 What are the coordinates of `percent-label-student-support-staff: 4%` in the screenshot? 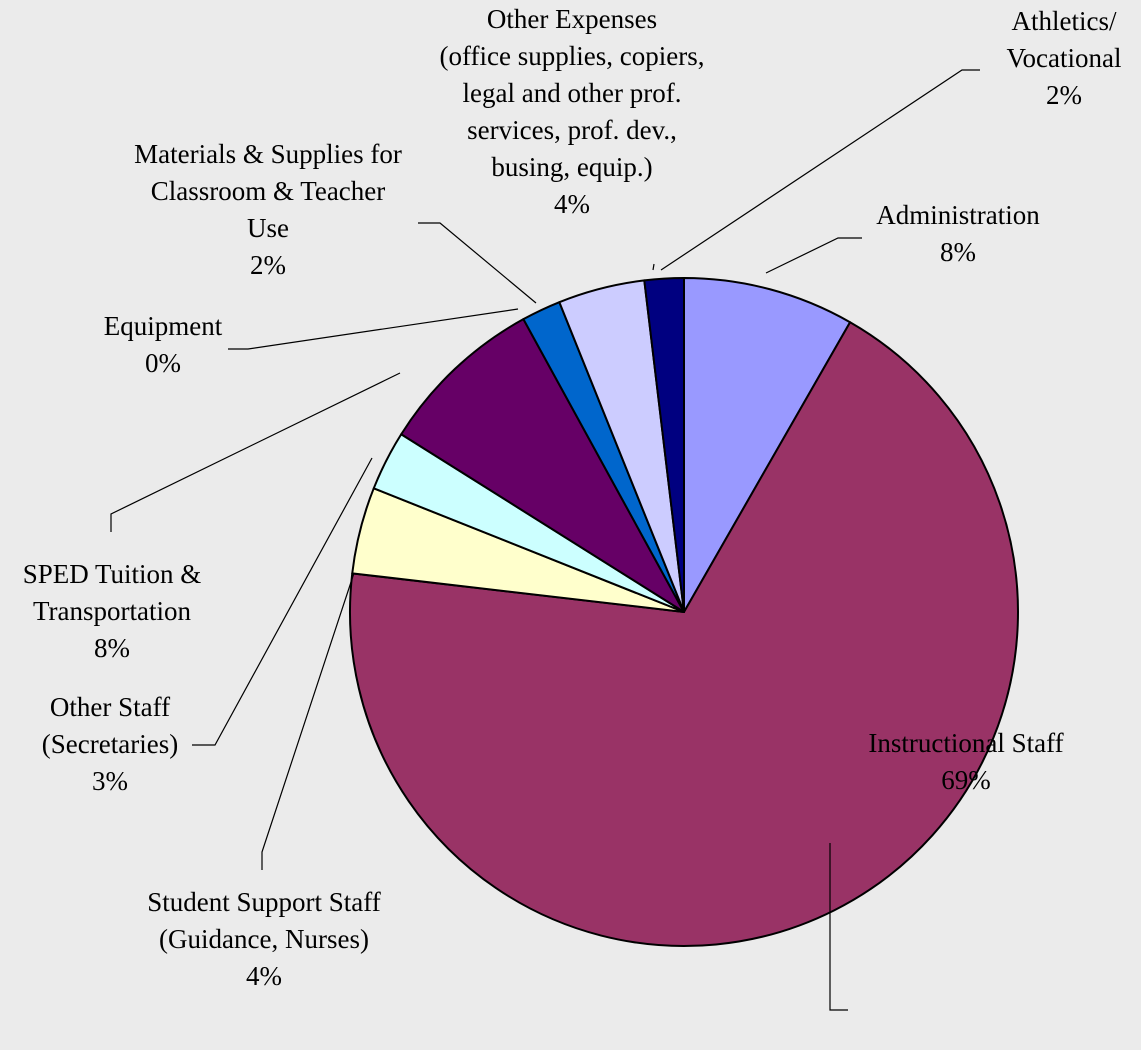 It's located at (264, 976).